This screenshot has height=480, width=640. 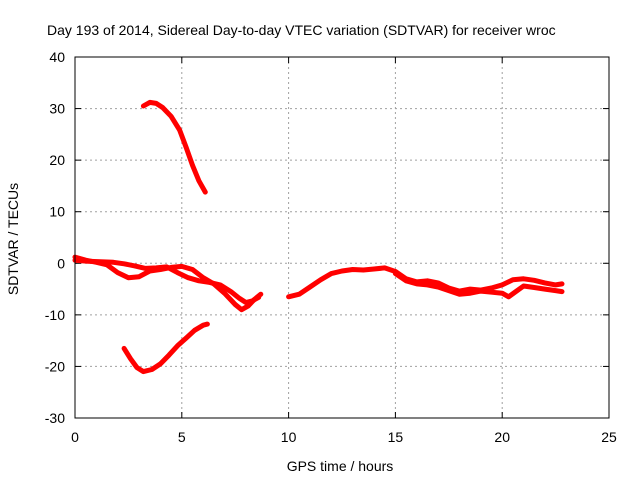 What do you see at coordinates (289, 437) in the screenshot?
I see `x-tick-label: 10` at bounding box center [289, 437].